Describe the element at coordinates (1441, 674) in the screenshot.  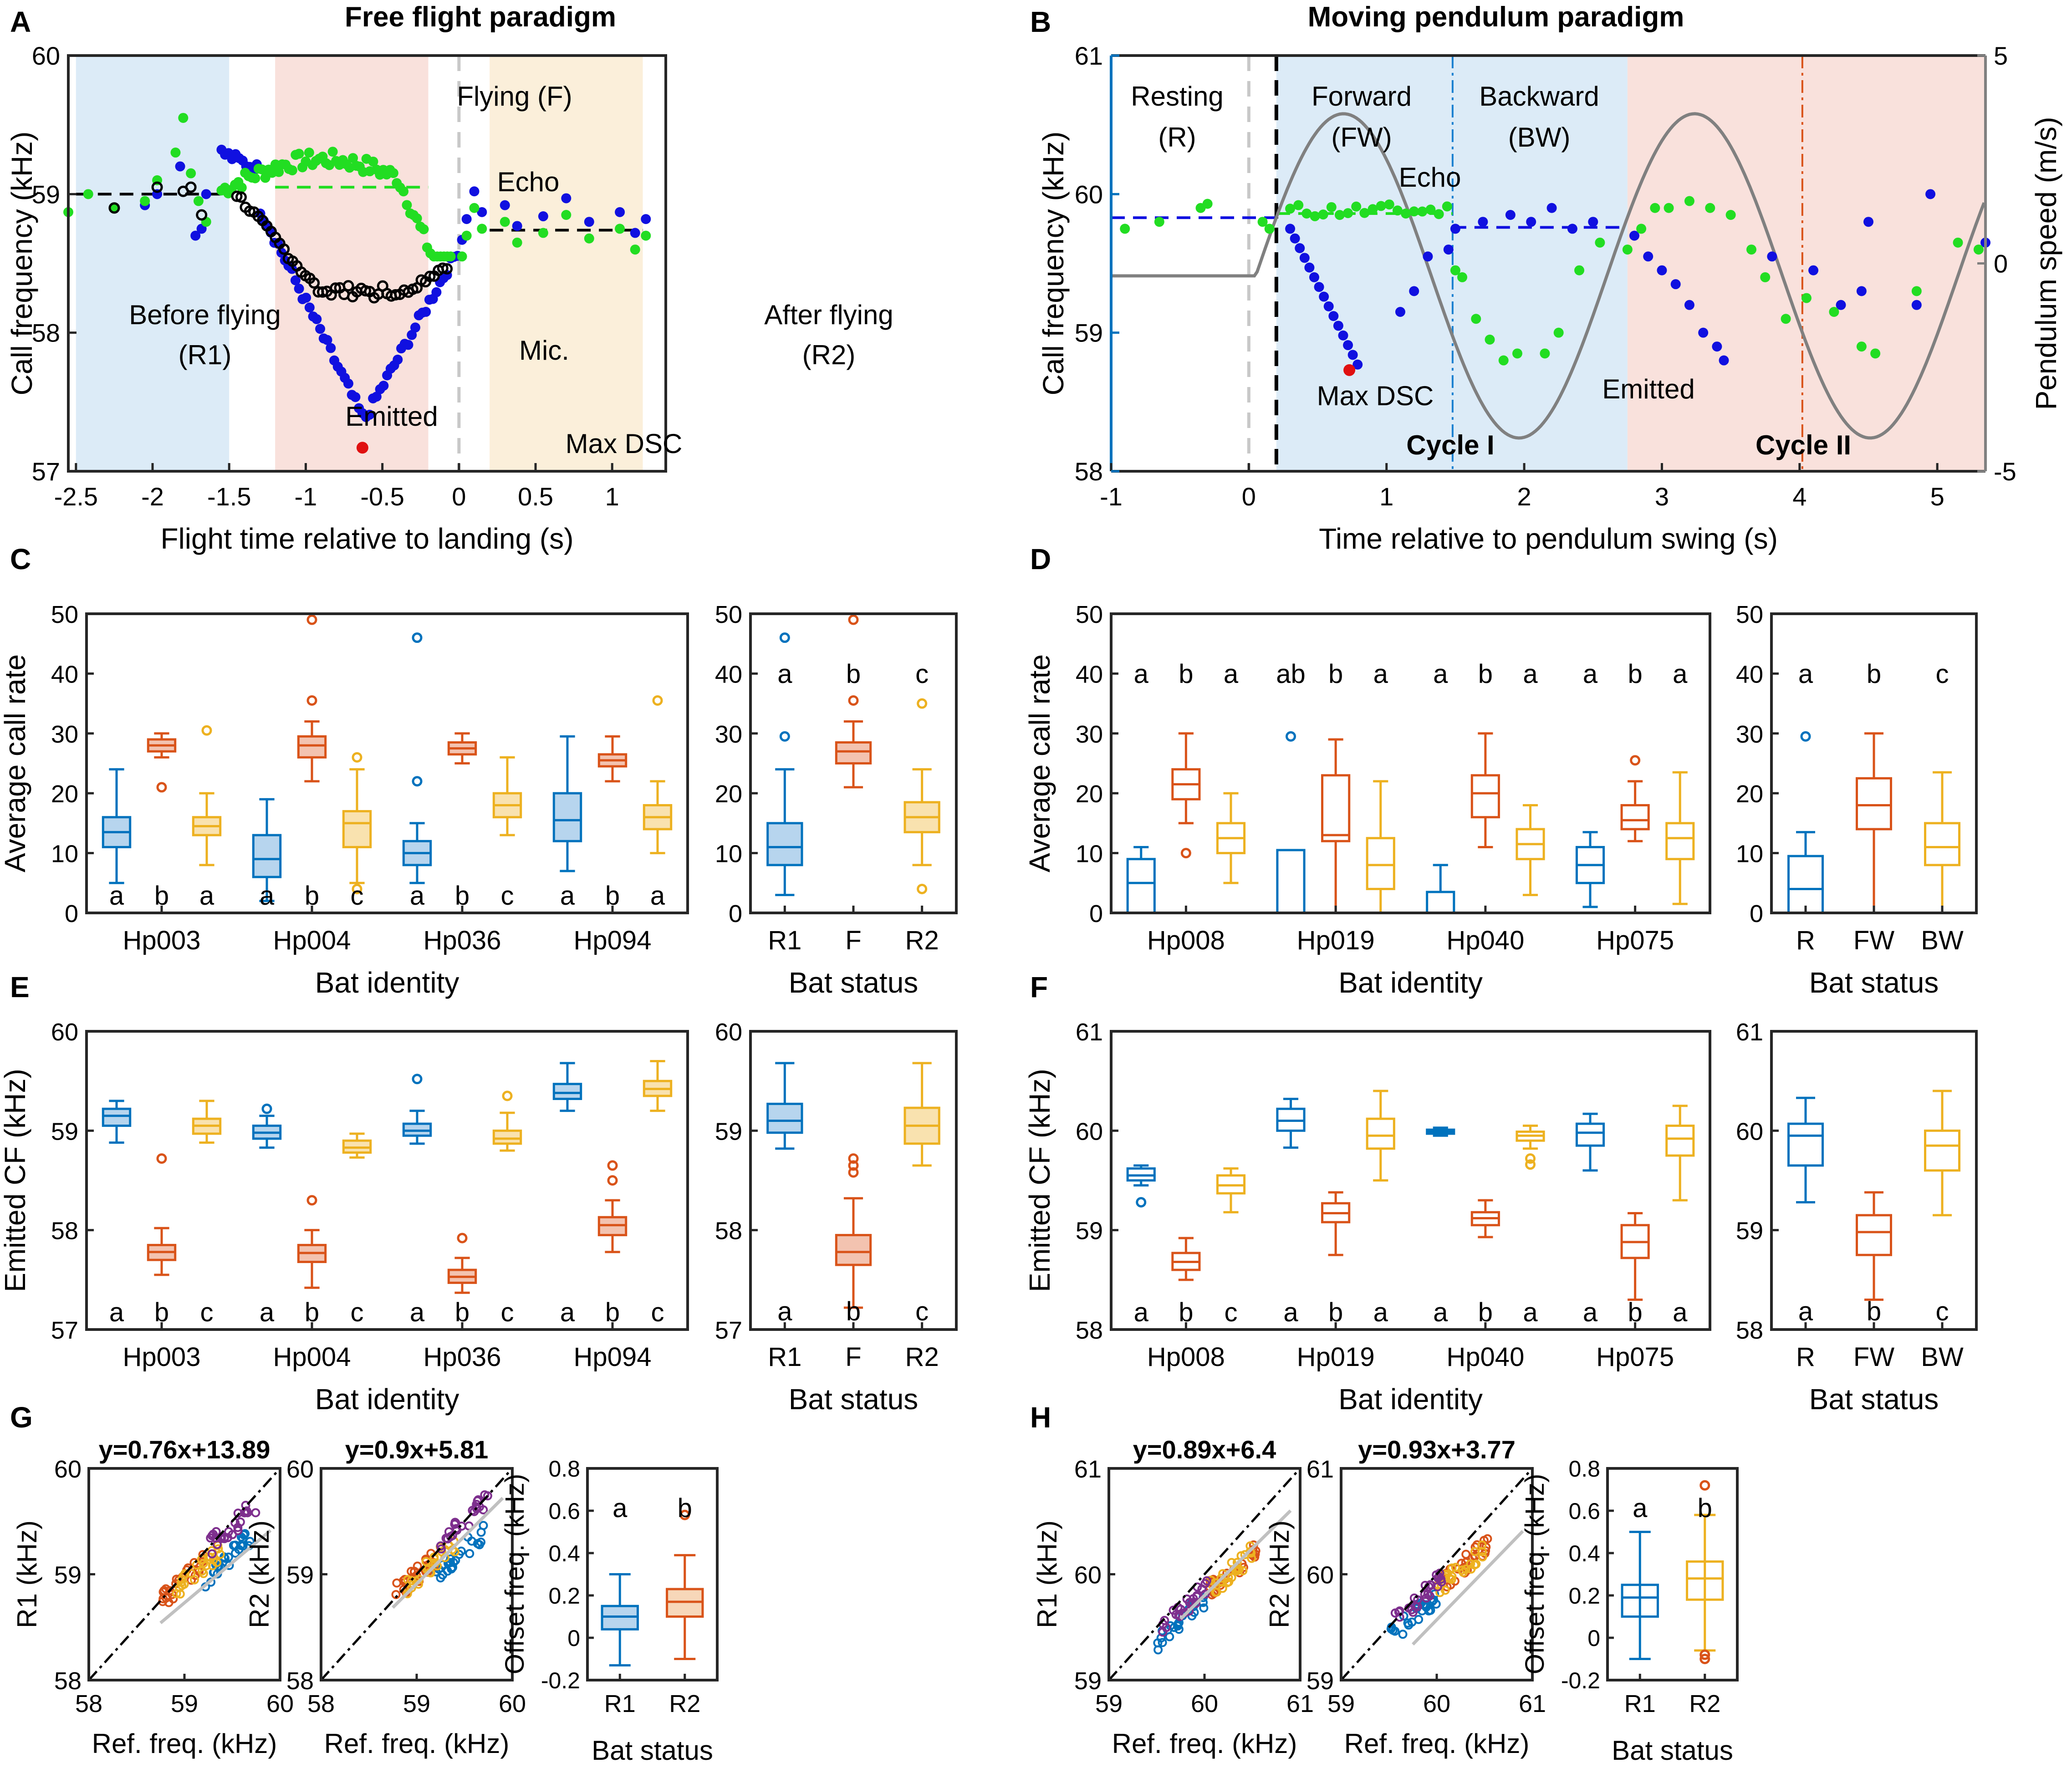
I see `letter-Hp040-0: a` at that location.